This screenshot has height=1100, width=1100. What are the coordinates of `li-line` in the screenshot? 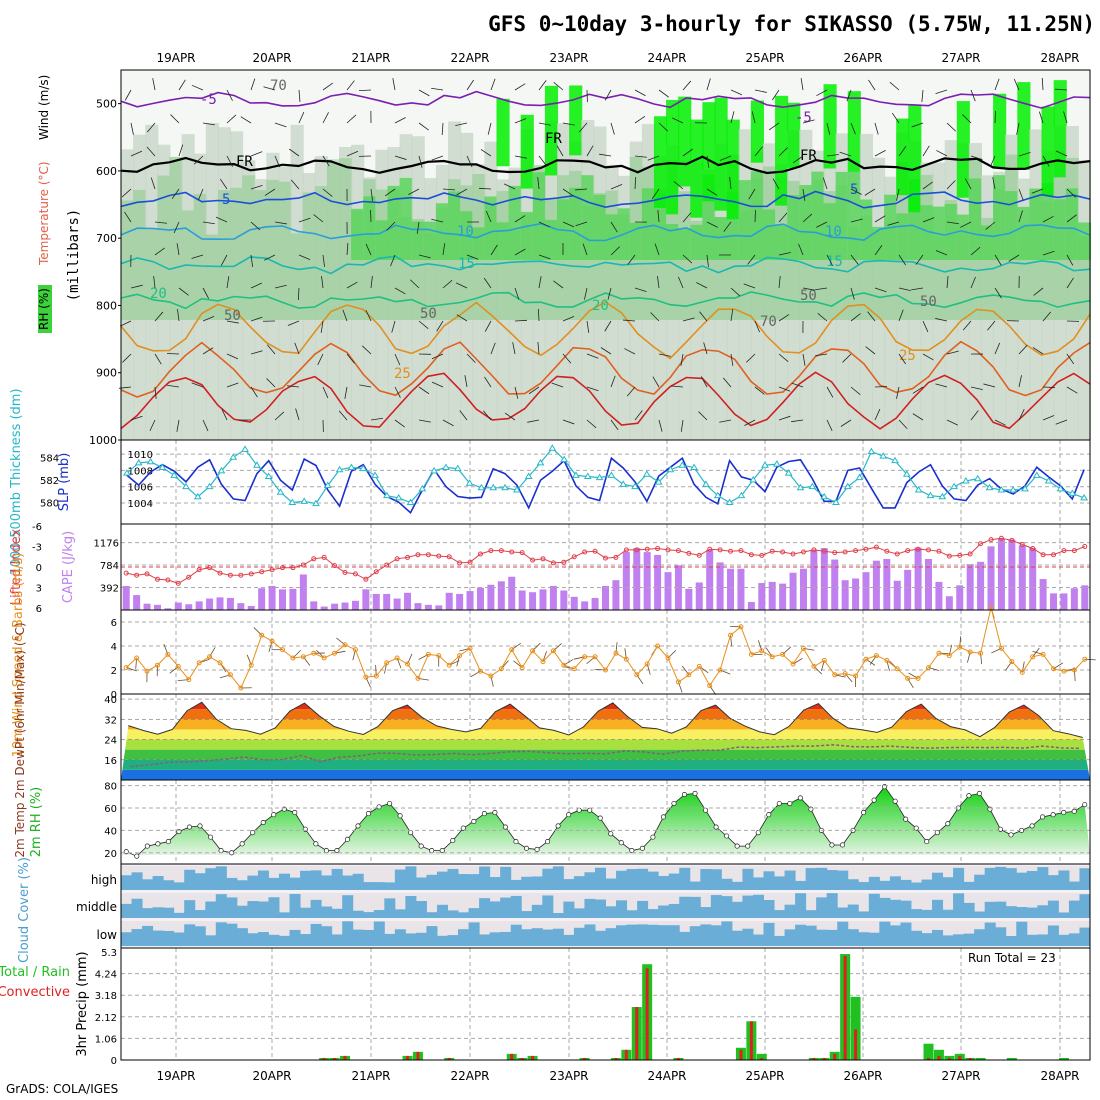 It's located at (605, 560).